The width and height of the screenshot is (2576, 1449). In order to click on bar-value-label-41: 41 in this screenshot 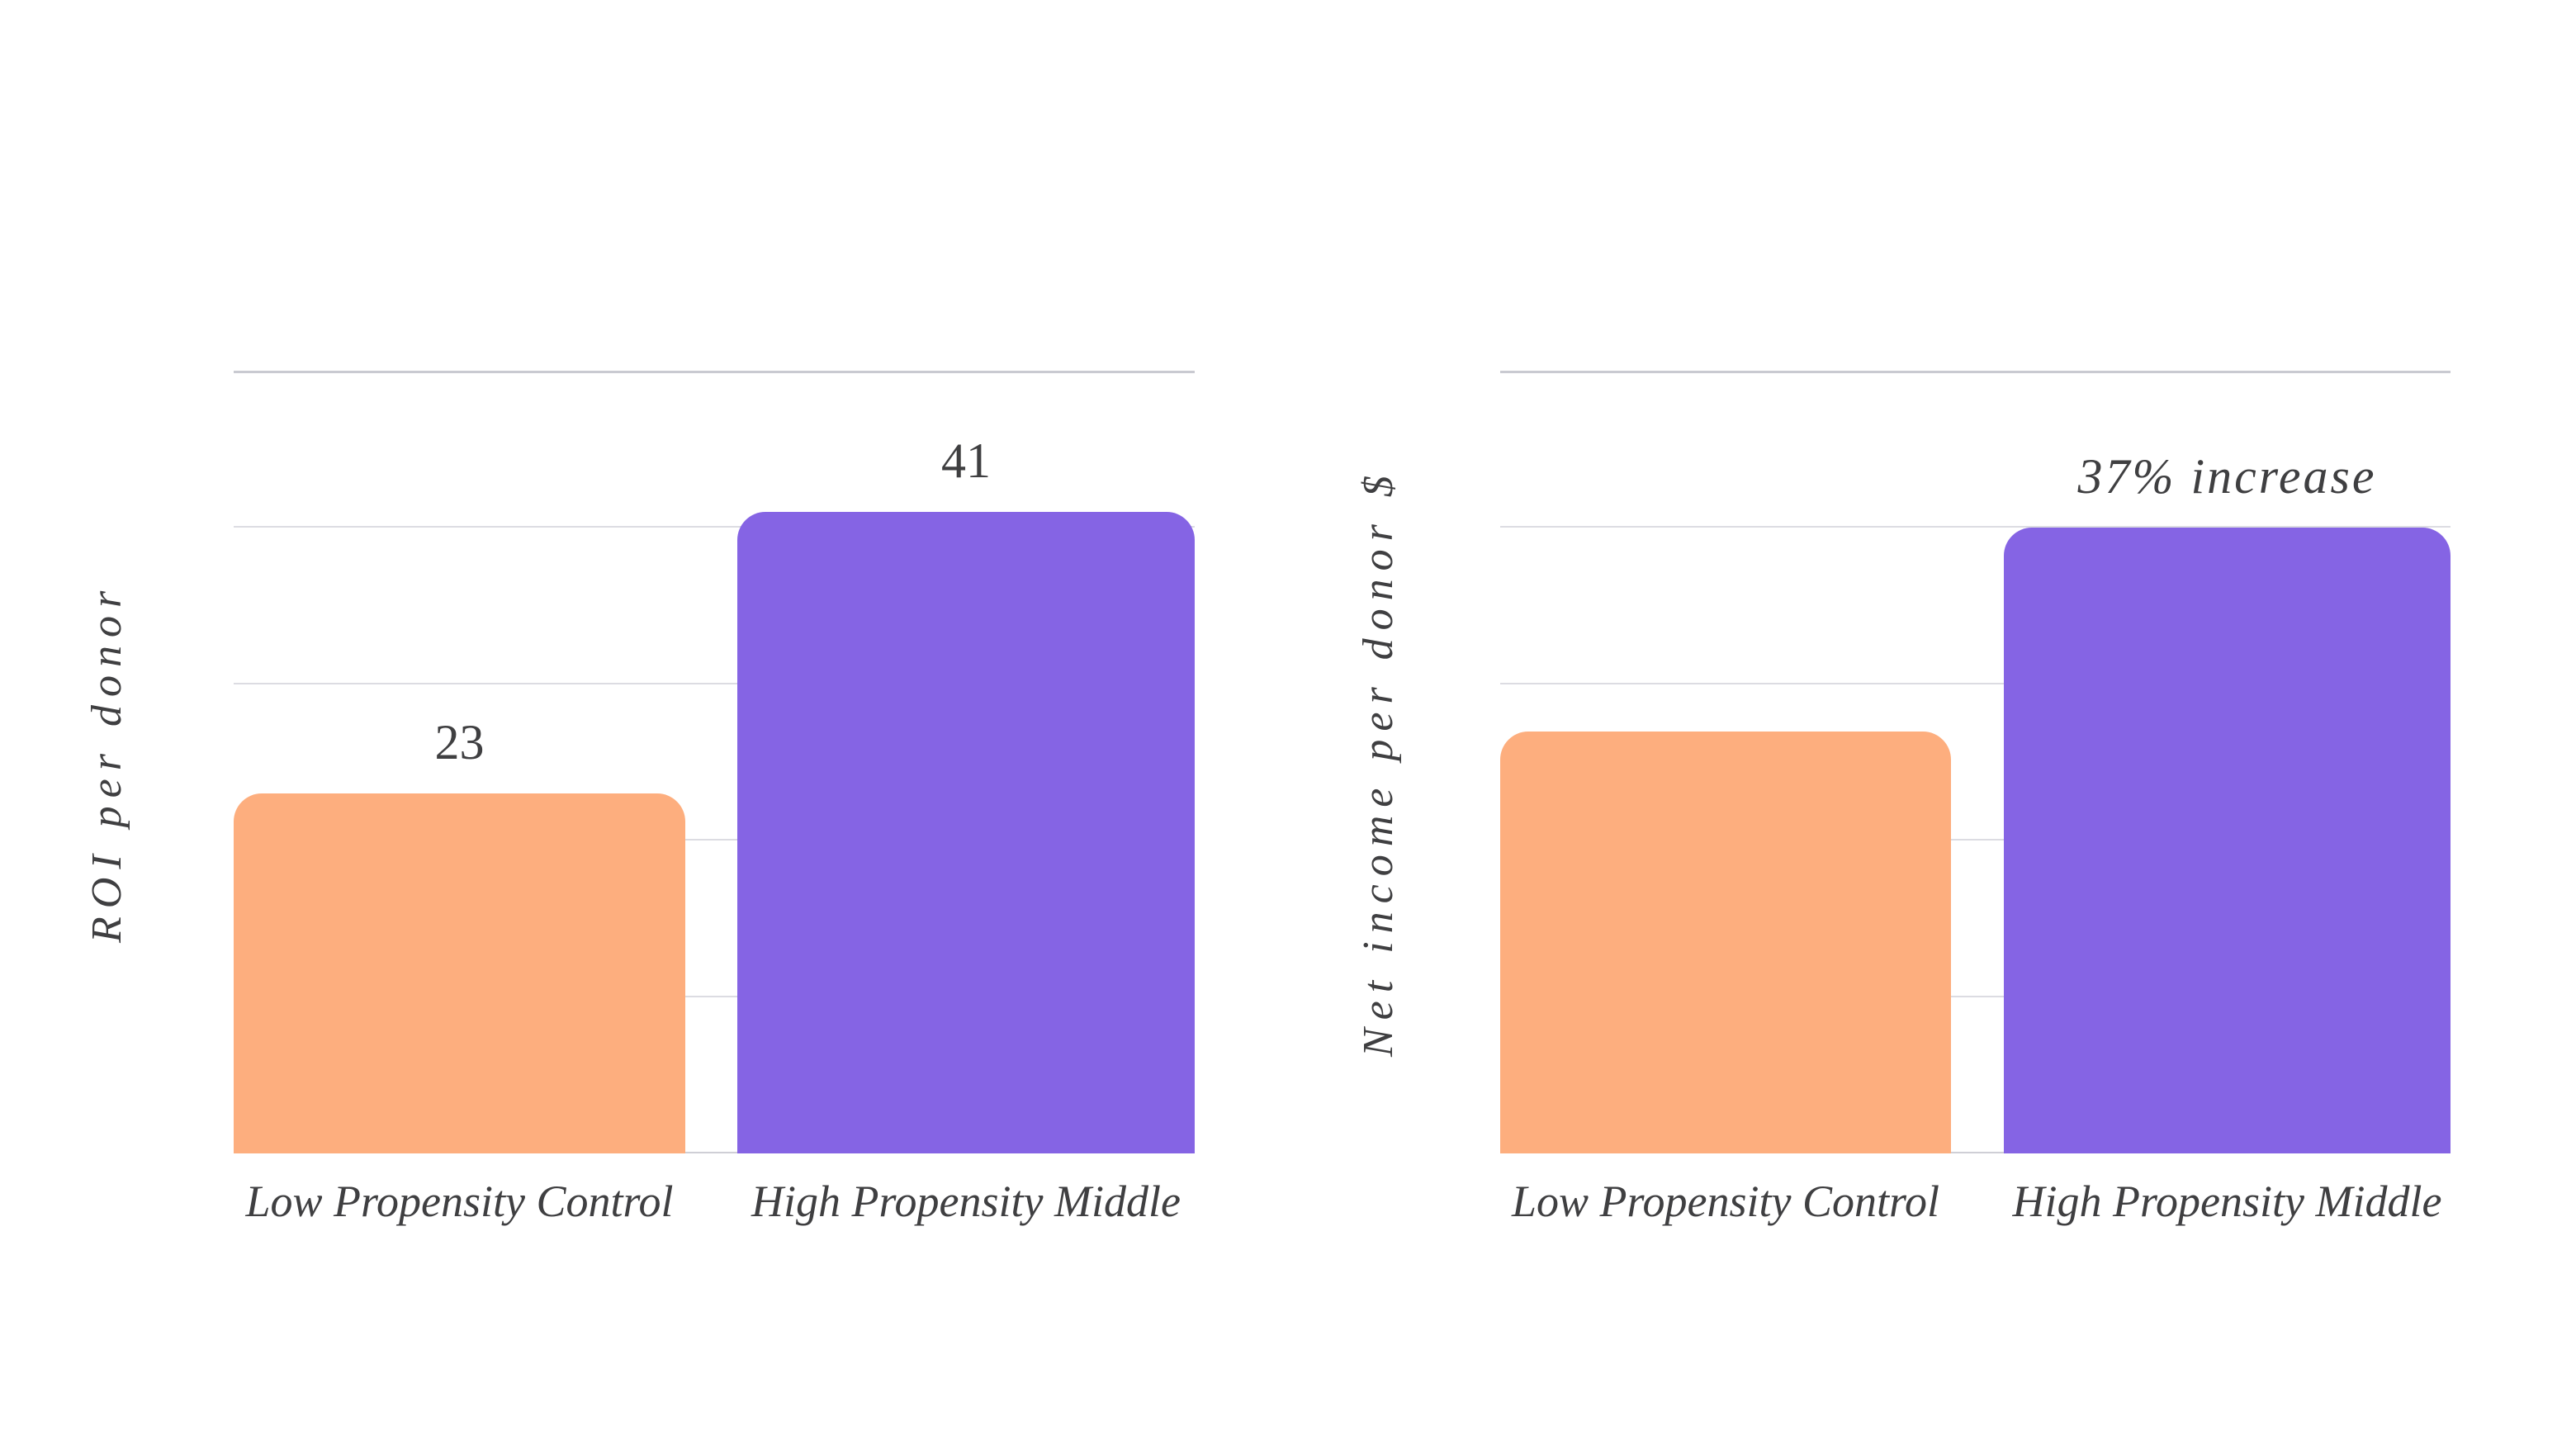, I will do `click(966, 461)`.